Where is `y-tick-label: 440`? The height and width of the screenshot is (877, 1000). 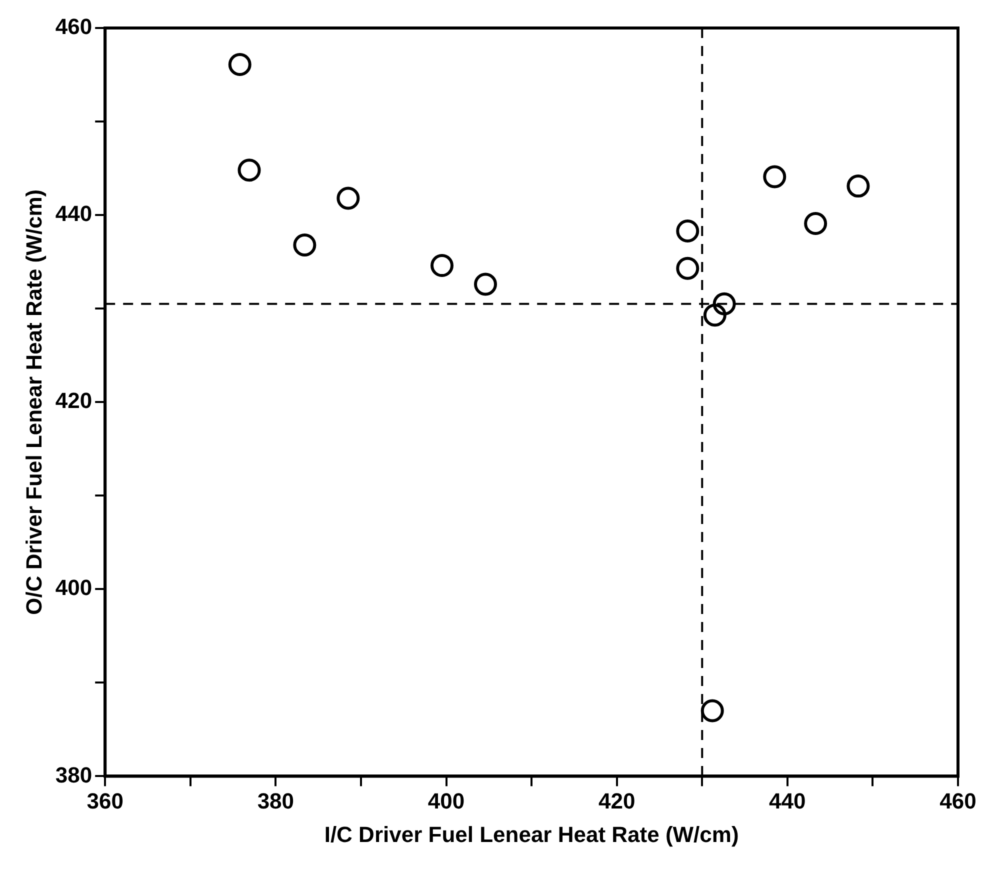 y-tick-label: 440 is located at coordinates (73, 213).